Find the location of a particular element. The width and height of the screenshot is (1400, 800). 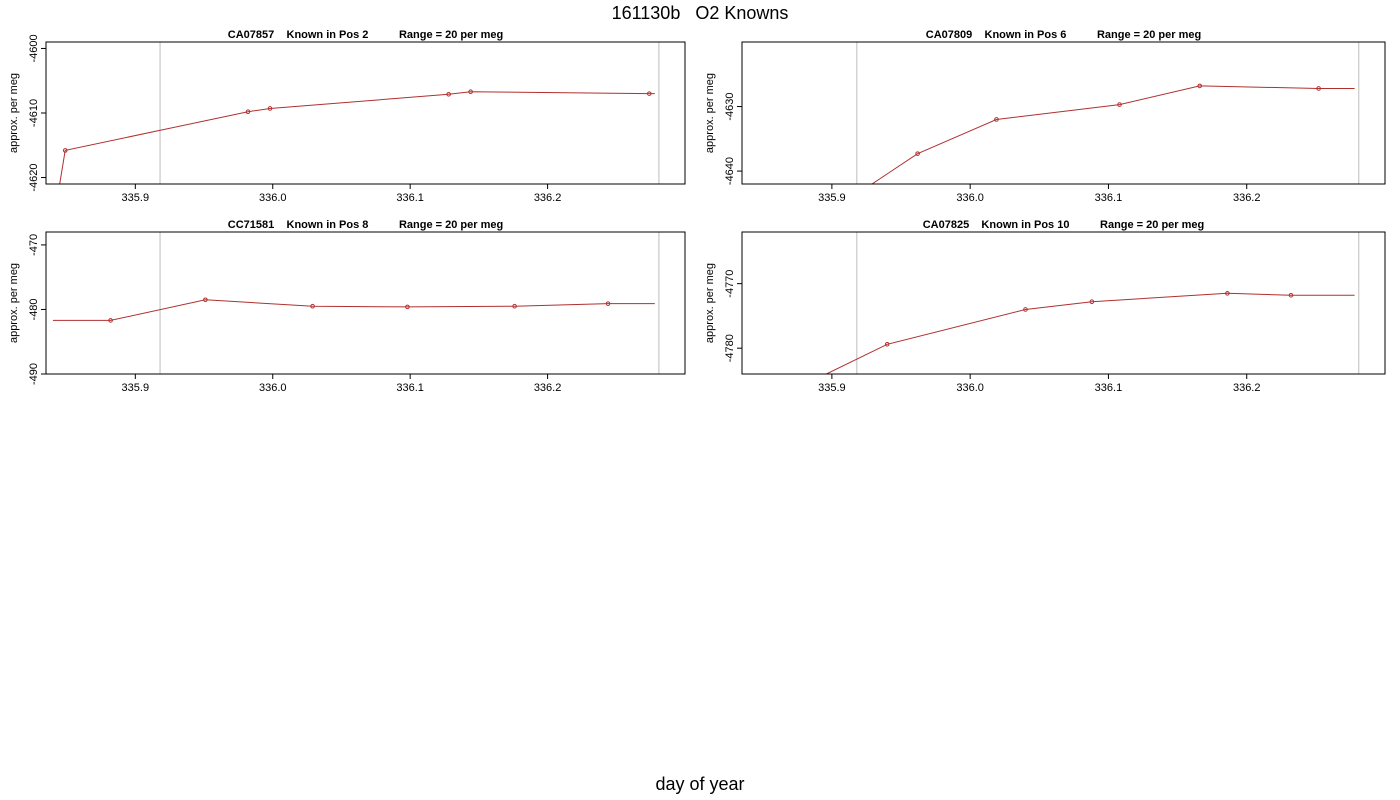

y-tick-label: -490 is located at coordinates (34, 374).